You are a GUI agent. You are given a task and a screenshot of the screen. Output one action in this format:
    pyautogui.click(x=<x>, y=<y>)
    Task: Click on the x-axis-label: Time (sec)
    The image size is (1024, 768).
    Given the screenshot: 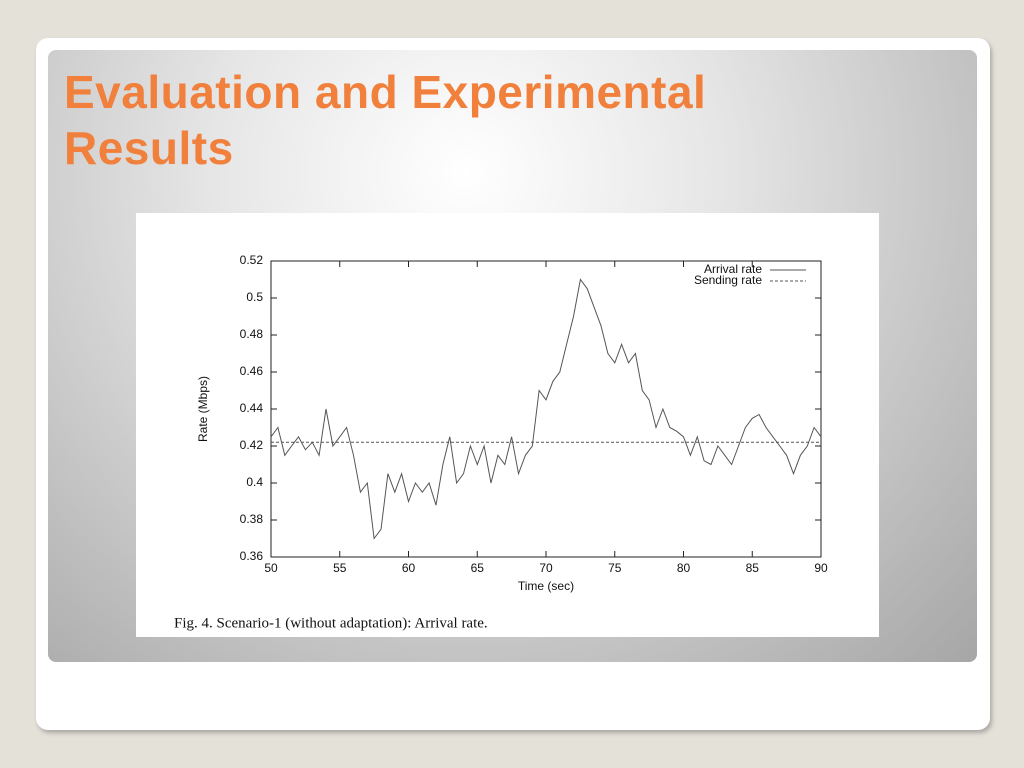 What is the action you would take?
    pyautogui.click(x=546, y=586)
    